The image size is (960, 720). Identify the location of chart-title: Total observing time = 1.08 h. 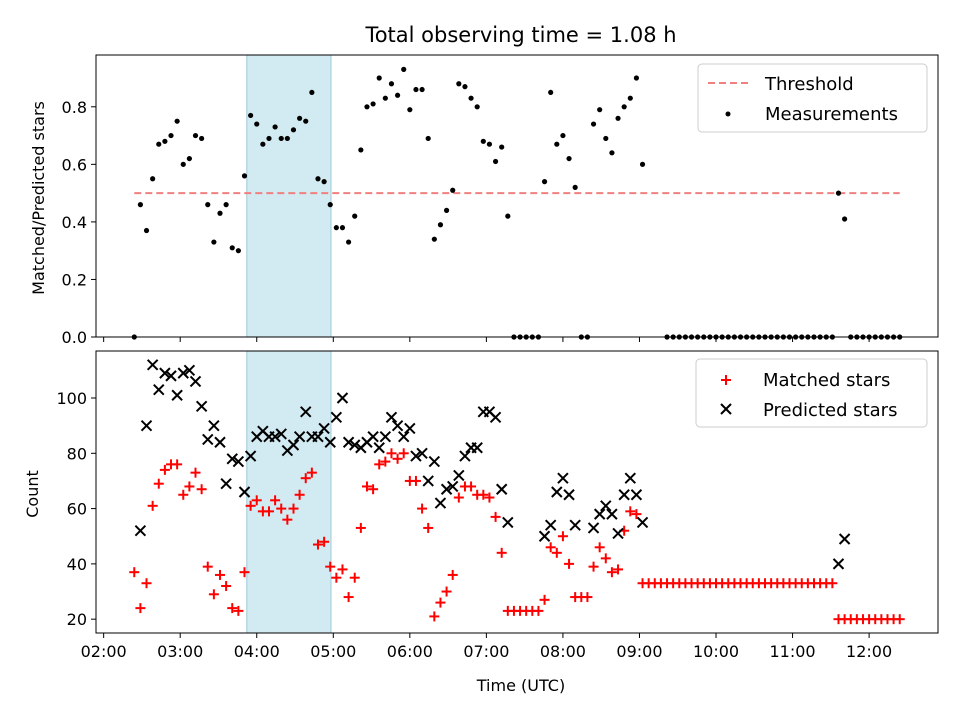
(520, 35).